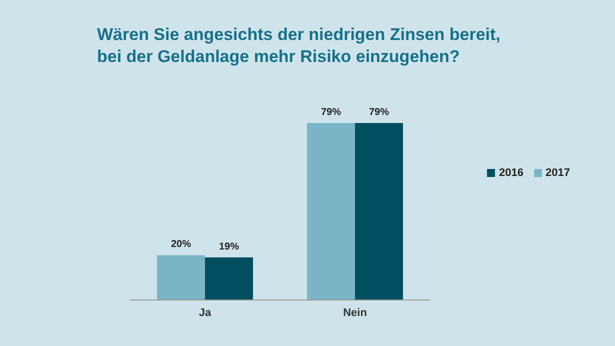  What do you see at coordinates (205, 312) in the screenshot?
I see `x-tick-label: Ja` at bounding box center [205, 312].